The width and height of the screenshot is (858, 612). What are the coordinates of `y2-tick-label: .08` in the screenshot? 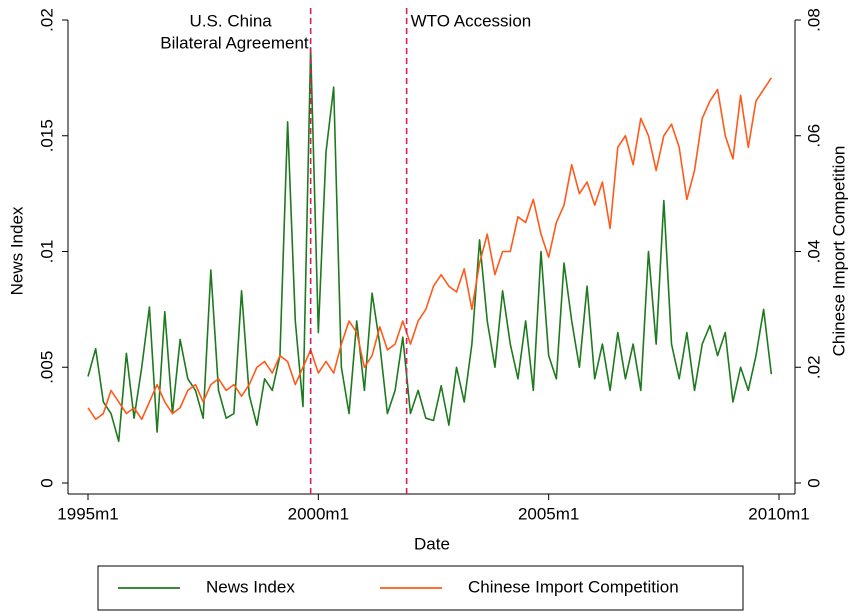 It's located at (813, 20).